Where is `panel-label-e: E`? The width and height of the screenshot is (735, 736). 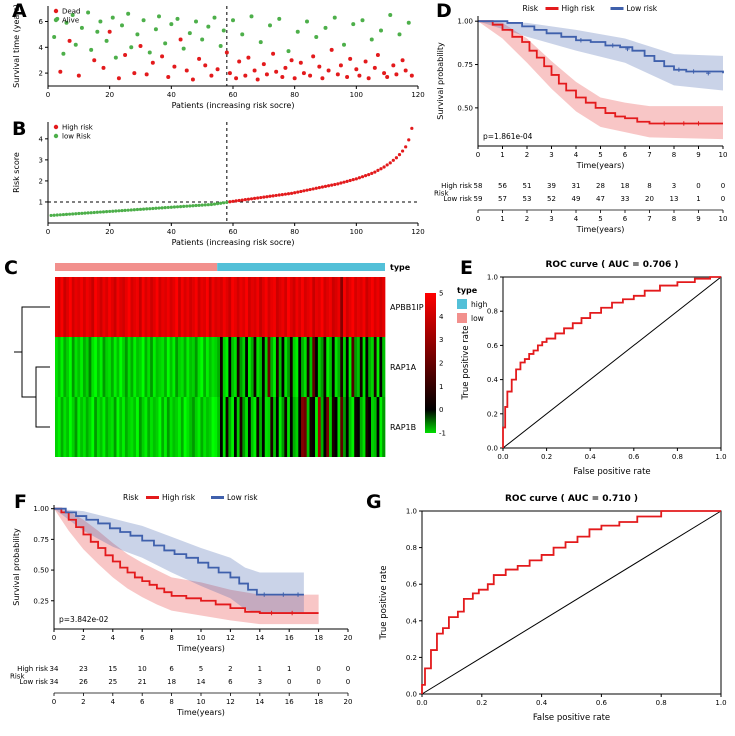 panel-label-e: E is located at coordinates (466, 268).